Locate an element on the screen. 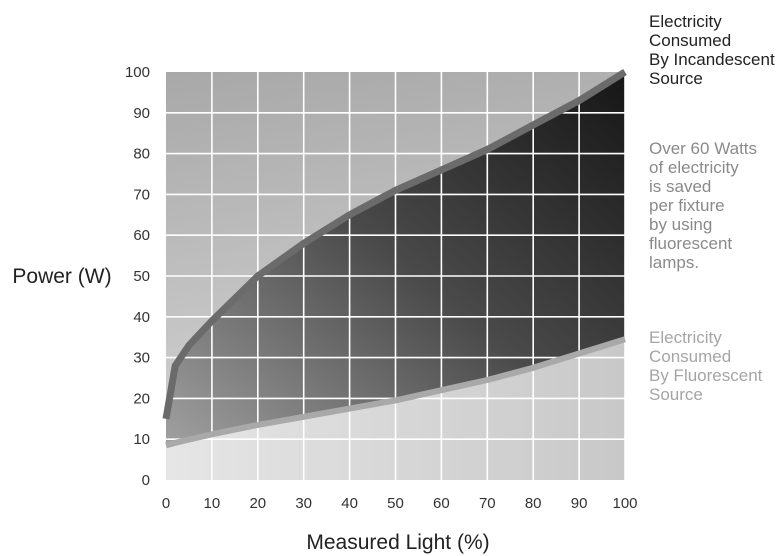  x-tick-label-60: 60 is located at coordinates (441, 503).